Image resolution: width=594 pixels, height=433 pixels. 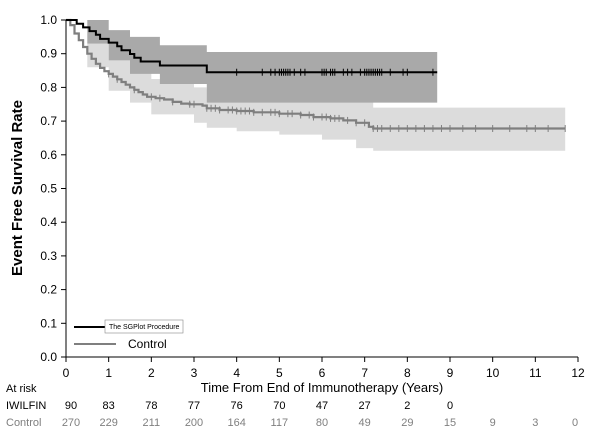 I want to click on at-risk-value-control-1: 229, so click(x=108, y=423).